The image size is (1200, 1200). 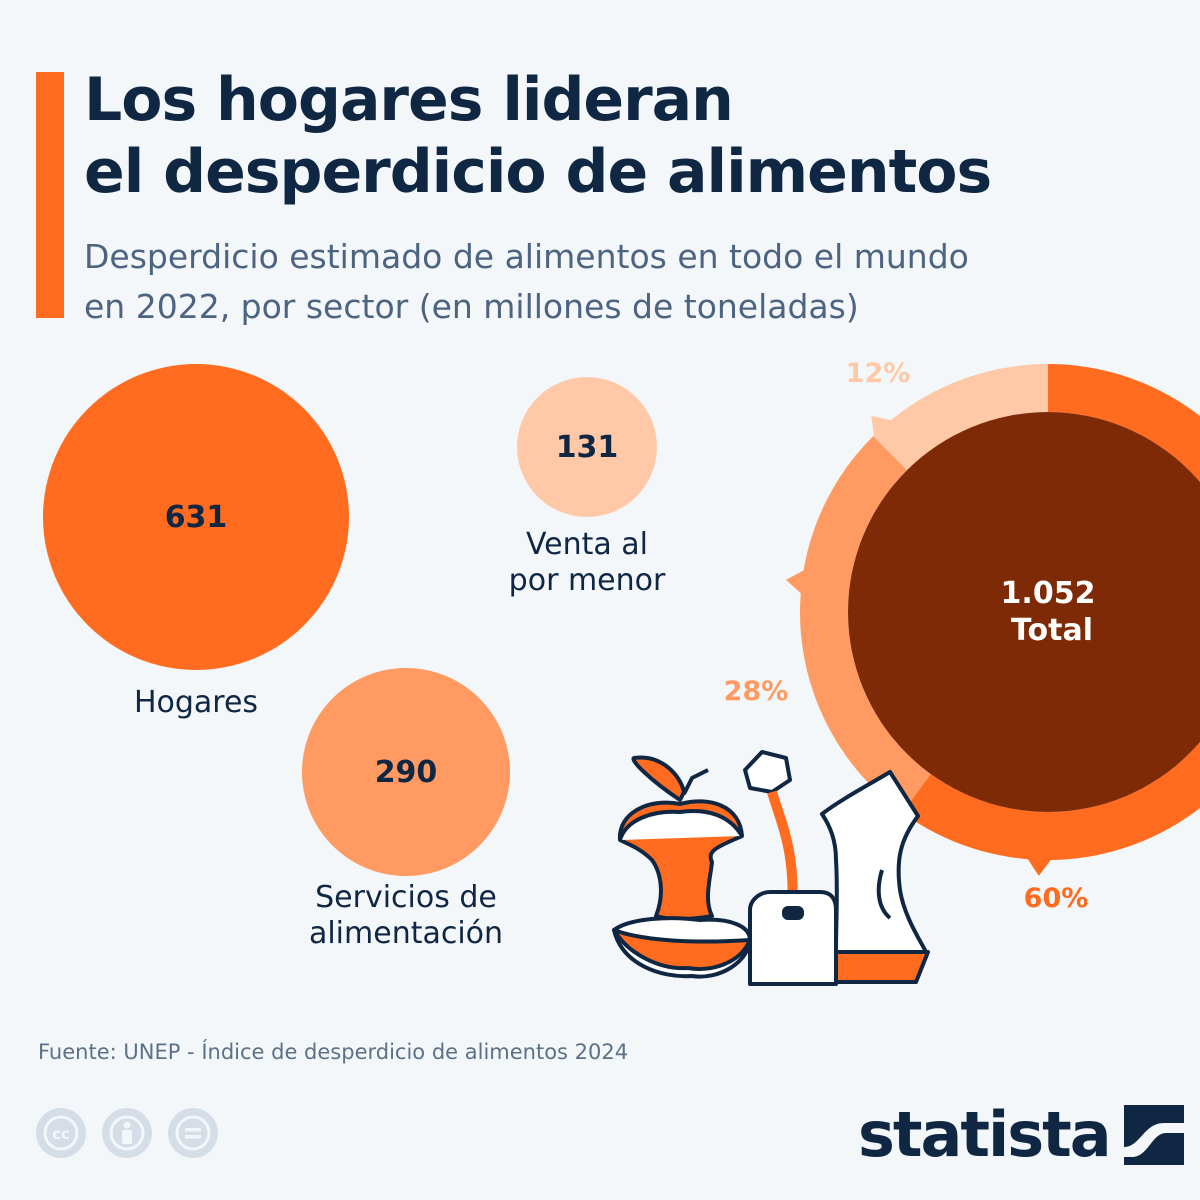 I want to click on bubble-value-venta: 131, so click(x=587, y=447).